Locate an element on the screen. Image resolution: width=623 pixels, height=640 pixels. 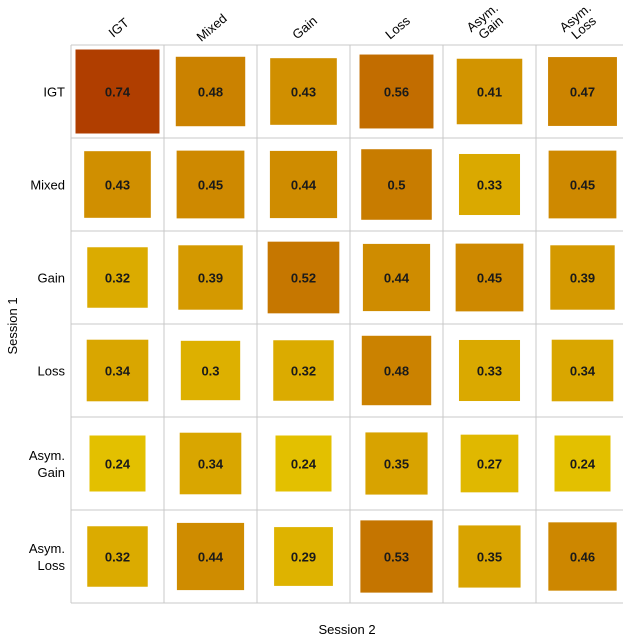
cell-value-label: 0.74 is located at coordinates (118, 92).